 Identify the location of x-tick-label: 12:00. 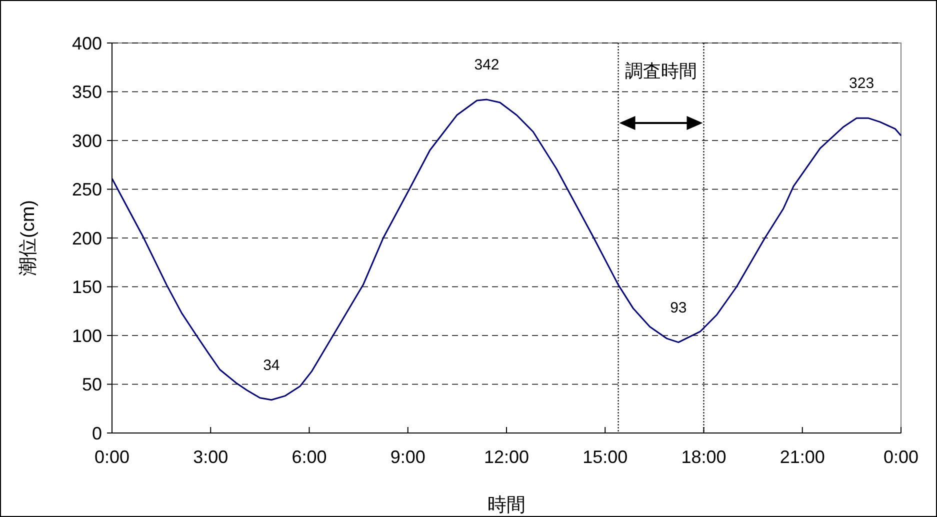
(507, 457).